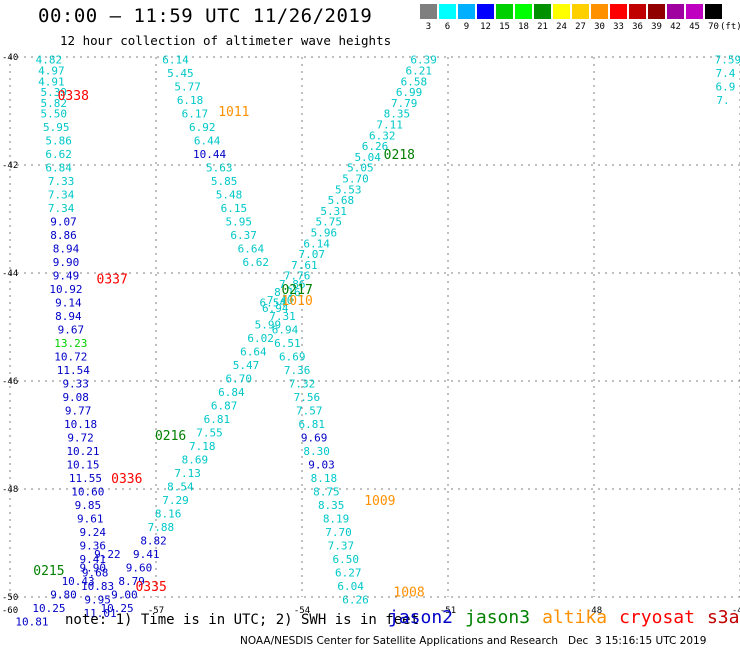  I want to click on wave-height-label: 5.95, so click(238, 222).